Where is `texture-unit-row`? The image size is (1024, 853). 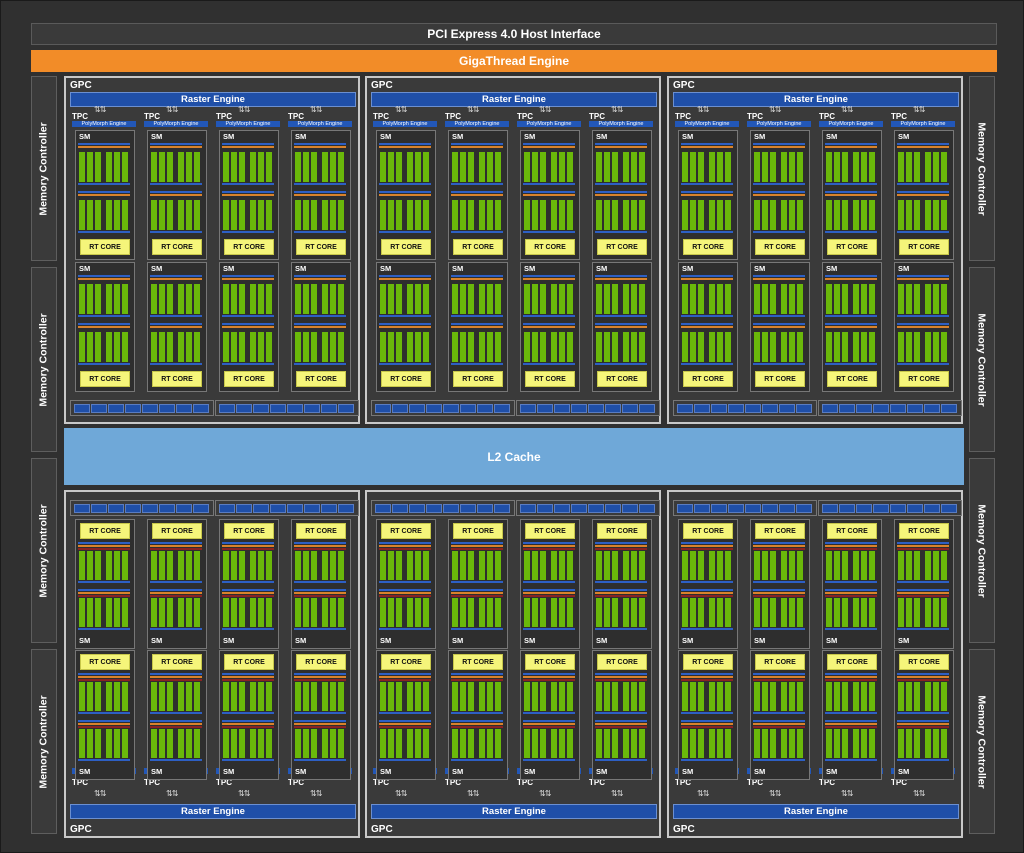 texture-unit-row is located at coordinates (745, 508).